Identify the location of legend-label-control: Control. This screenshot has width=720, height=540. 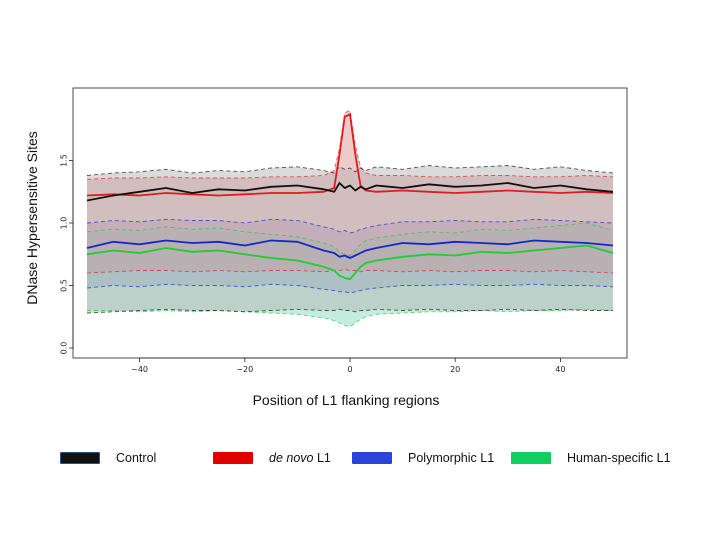
(136, 458).